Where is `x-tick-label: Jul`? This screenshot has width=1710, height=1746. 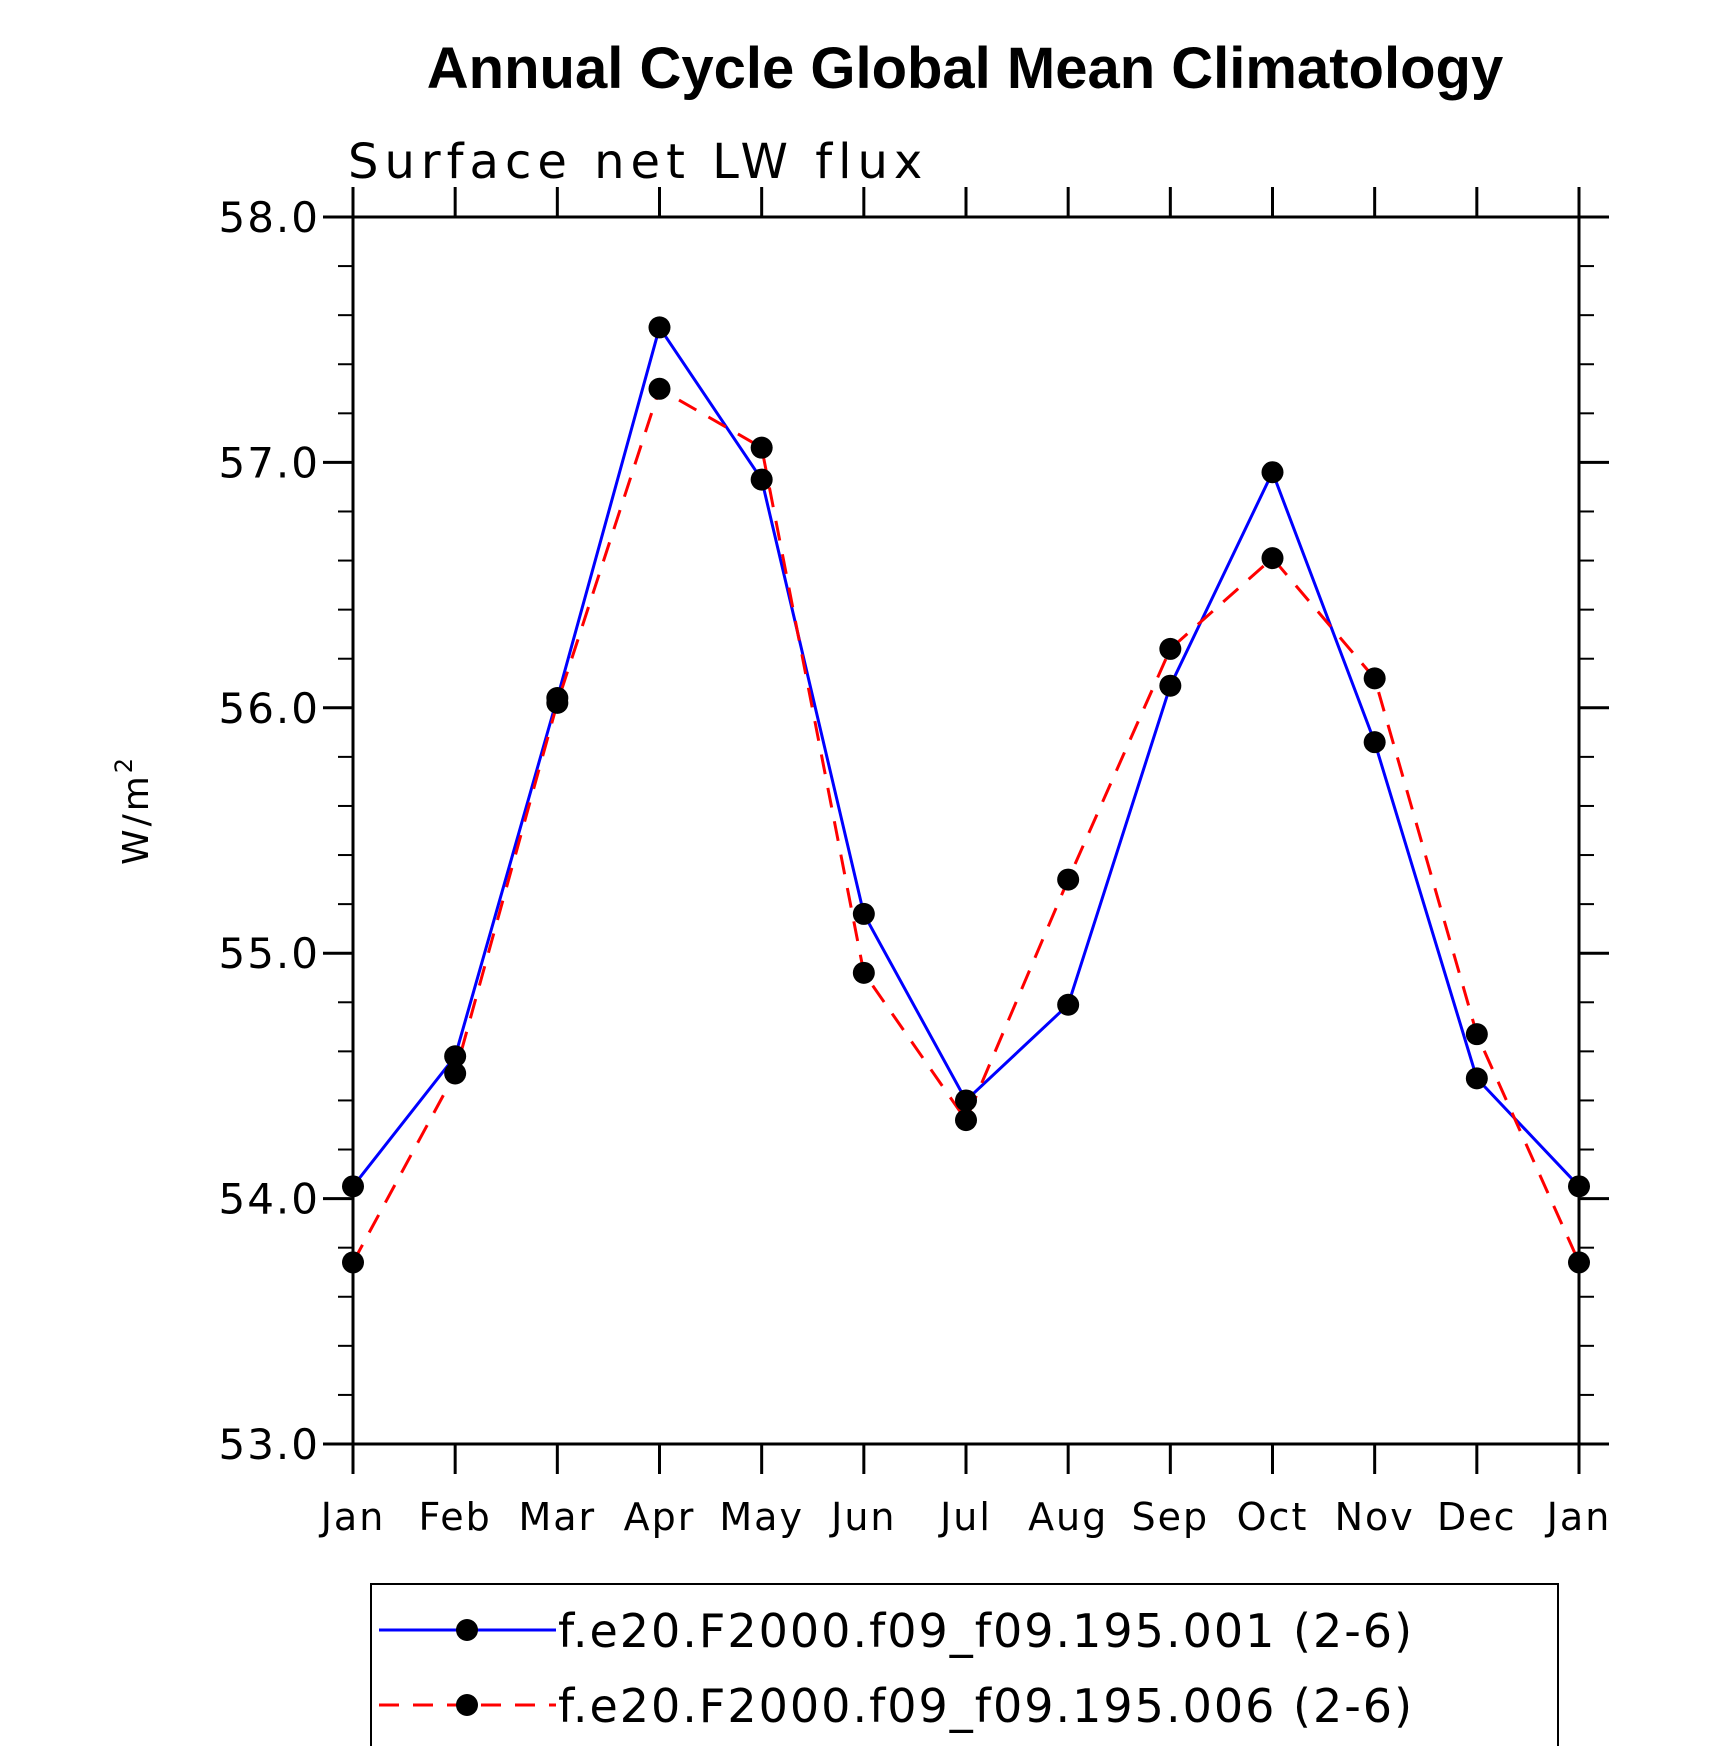
x-tick-label: Jul is located at coordinates (965, 1517).